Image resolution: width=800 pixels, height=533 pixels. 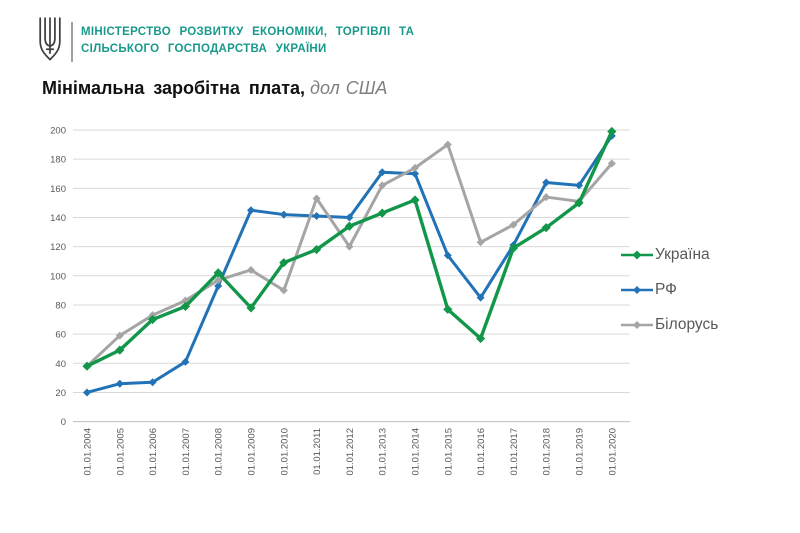 I want to click on legend-marker-rf-icon, so click(x=637, y=290).